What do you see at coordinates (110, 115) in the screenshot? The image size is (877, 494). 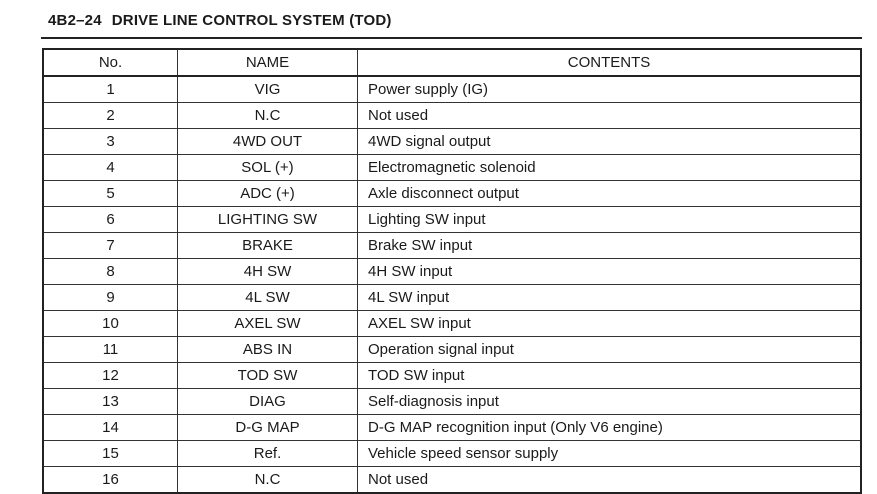 I see `cell-no: 2` at bounding box center [110, 115].